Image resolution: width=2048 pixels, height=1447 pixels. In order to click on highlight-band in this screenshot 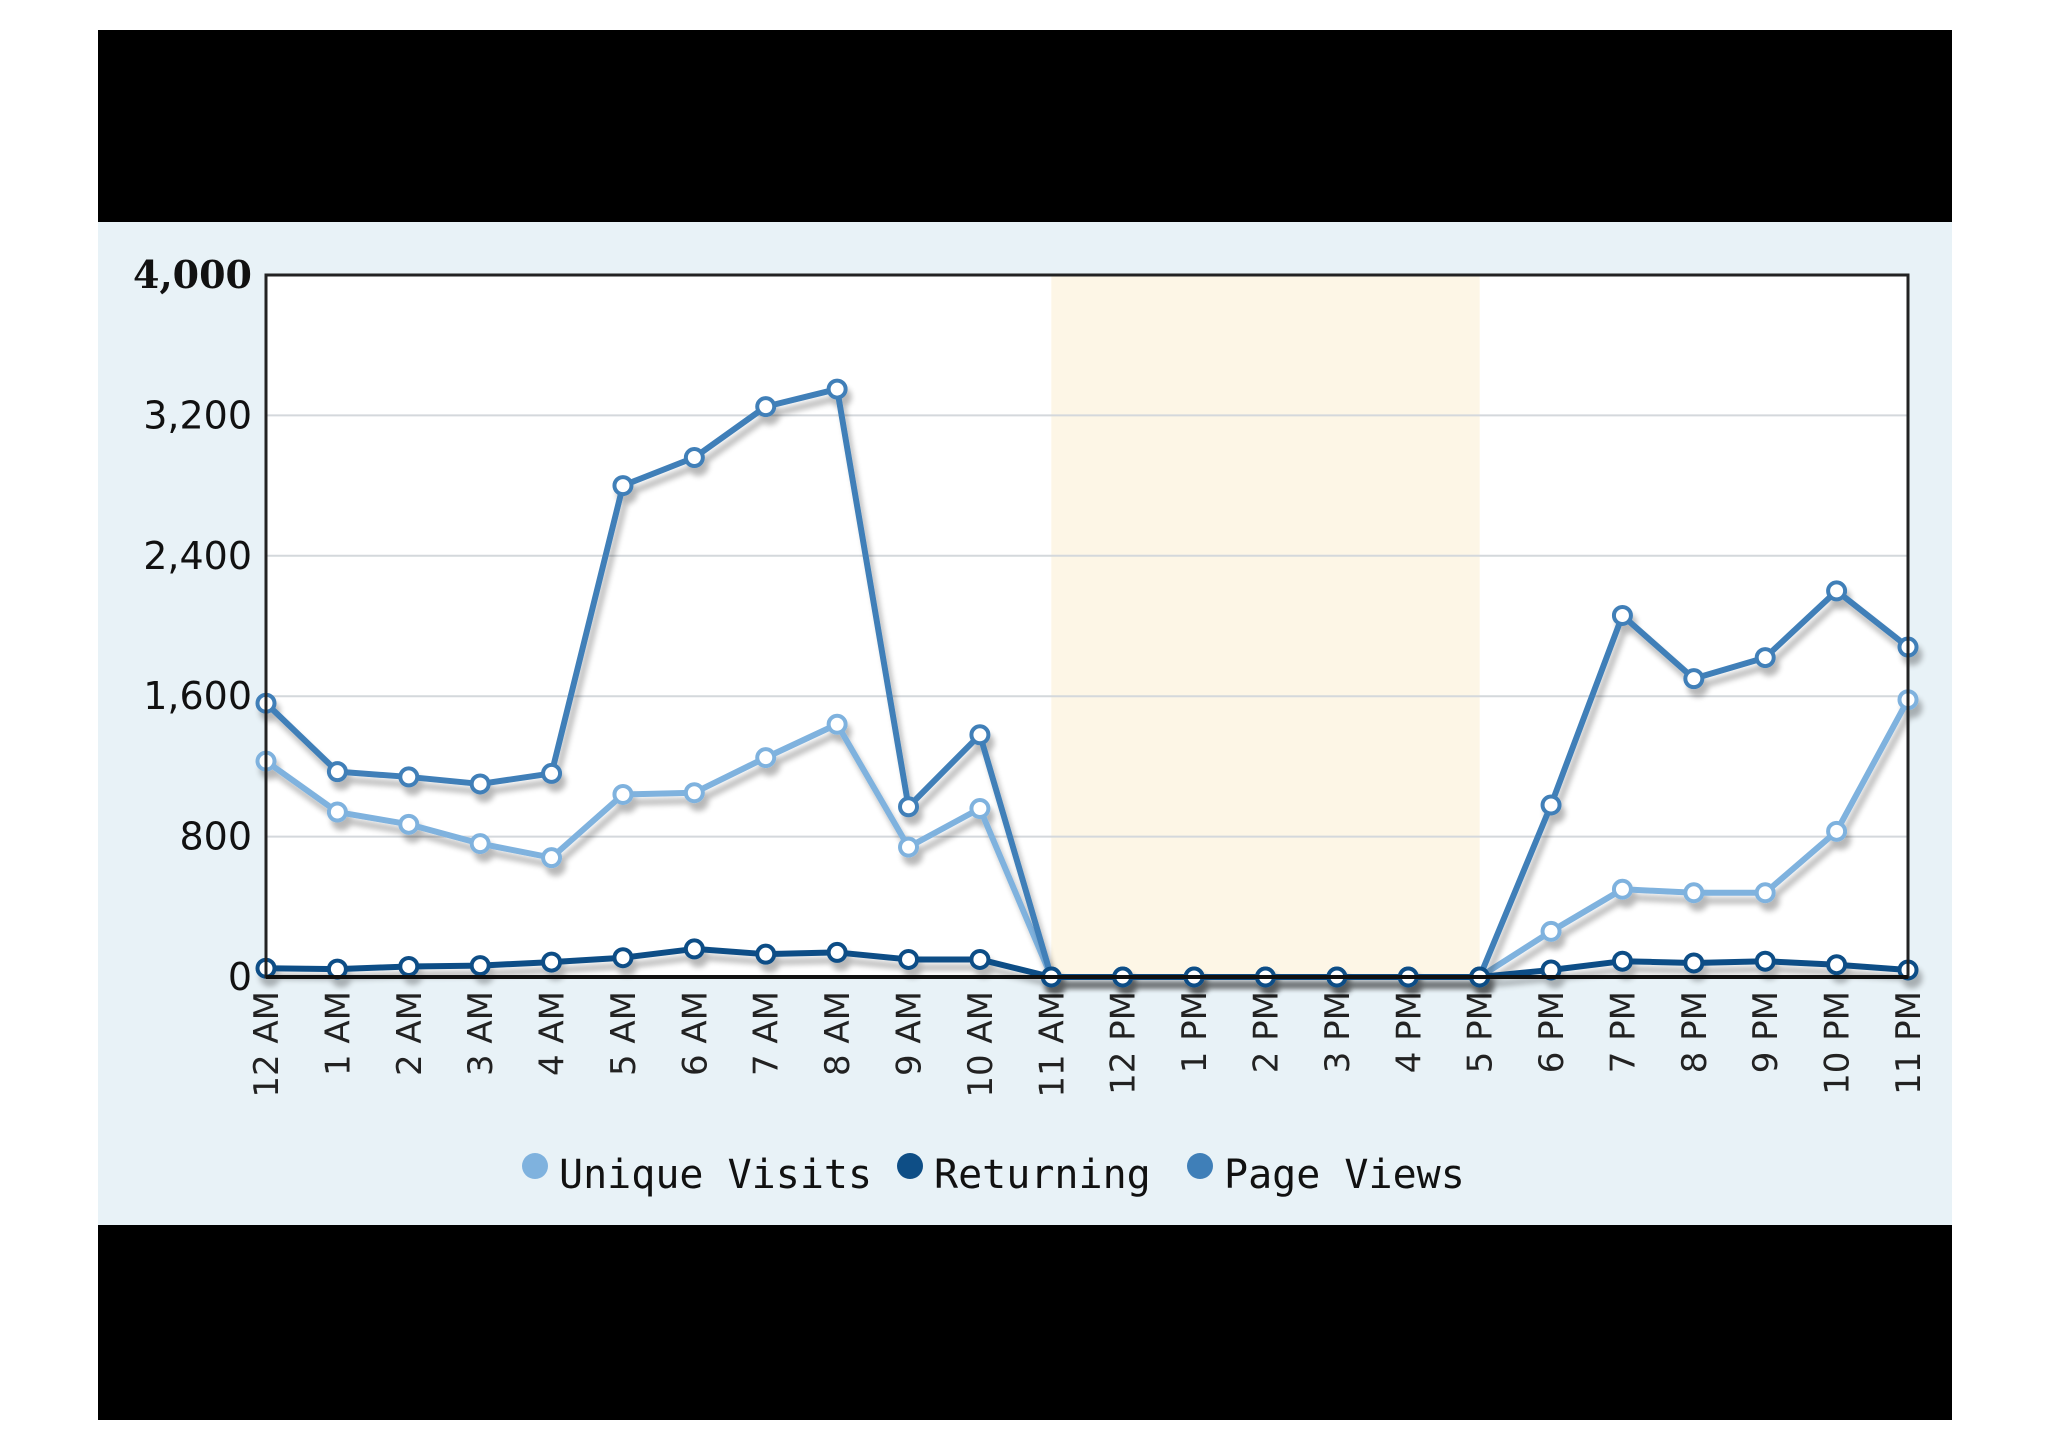, I will do `click(1265, 626)`.